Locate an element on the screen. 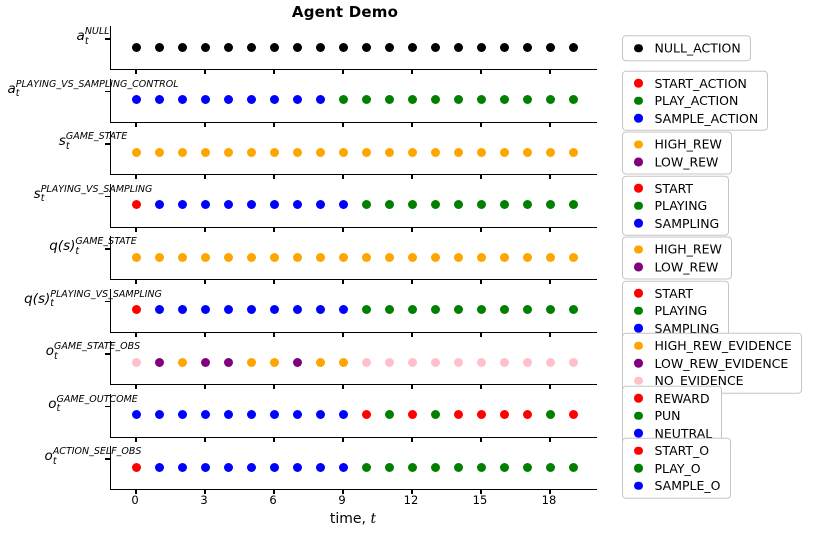 The image size is (813, 539). y-axis-label: q(s) PLAYING_VS_SAMPLING t is located at coordinates (93, 299).